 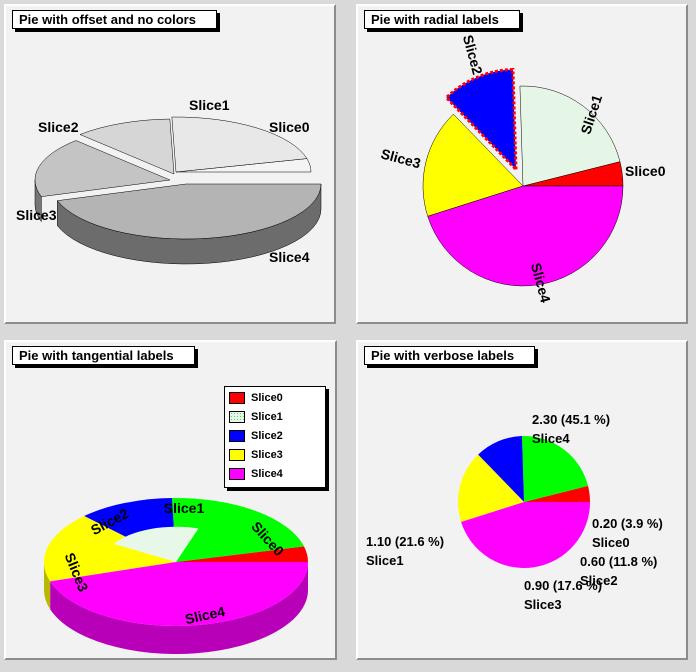 I want to click on legend-item: Slice4, so click(x=275, y=475).